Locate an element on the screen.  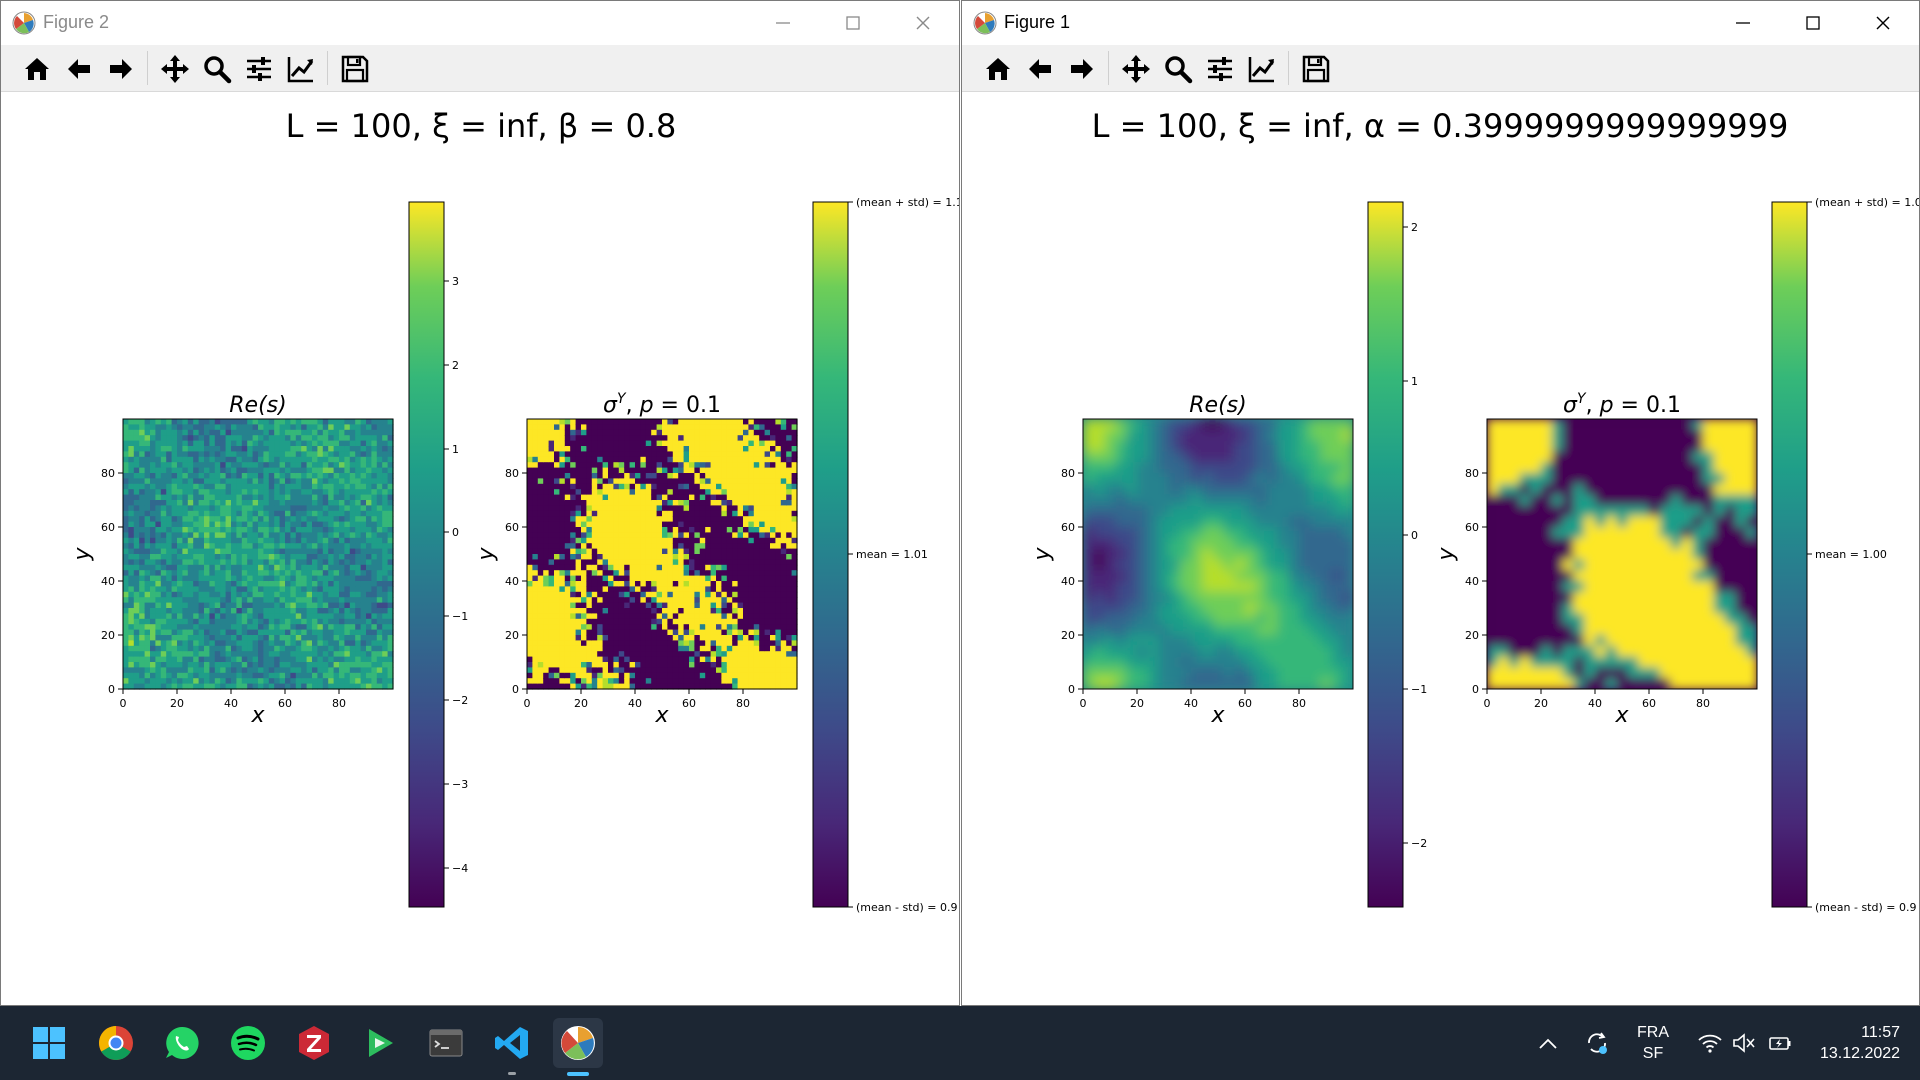
forward-button is located at coordinates (121, 69).